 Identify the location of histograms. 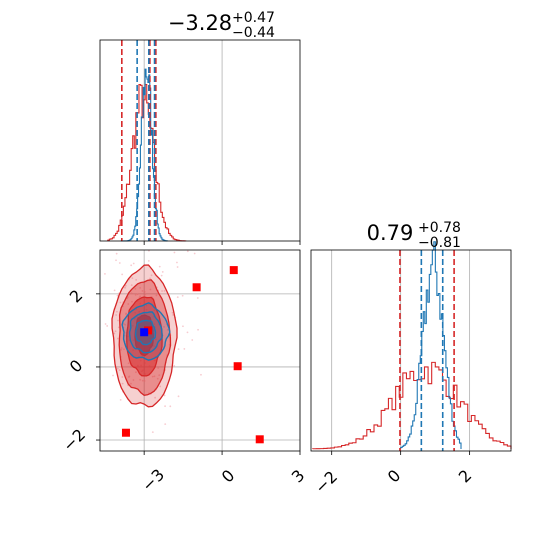
(412, 345).